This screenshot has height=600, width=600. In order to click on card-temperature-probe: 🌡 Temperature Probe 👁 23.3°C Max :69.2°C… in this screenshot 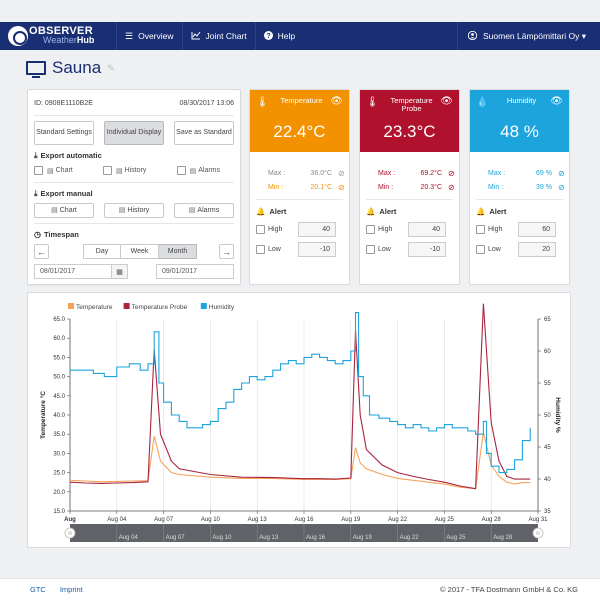, I will do `click(409, 187)`.